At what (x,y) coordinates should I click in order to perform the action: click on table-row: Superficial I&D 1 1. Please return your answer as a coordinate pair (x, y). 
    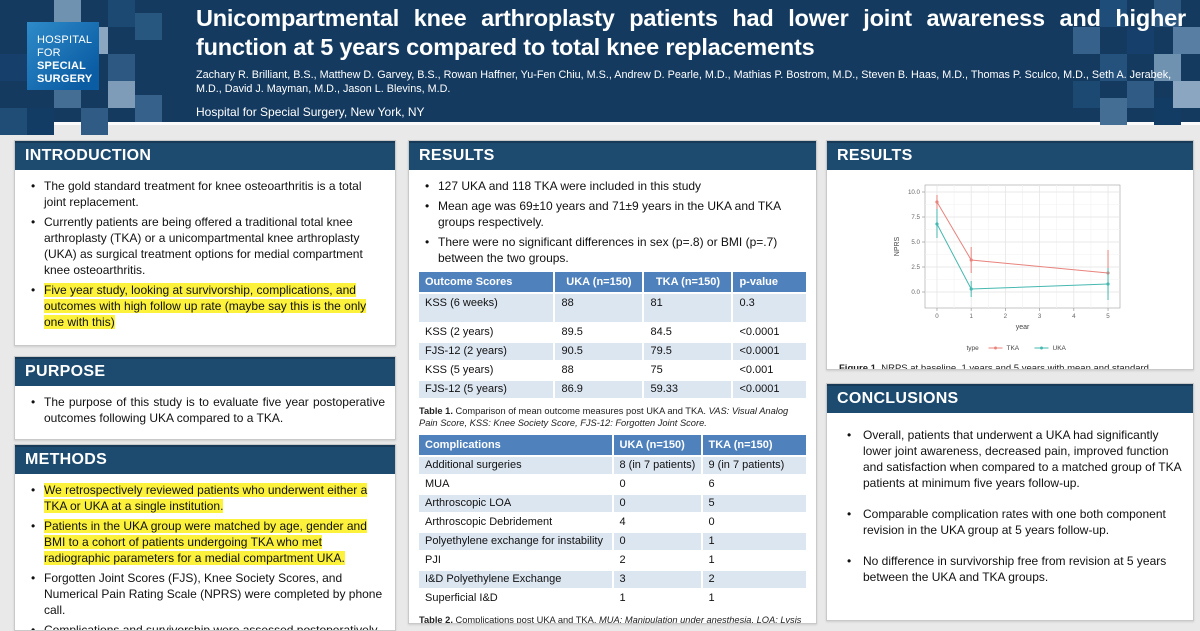
    Looking at the image, I should click on (612, 598).